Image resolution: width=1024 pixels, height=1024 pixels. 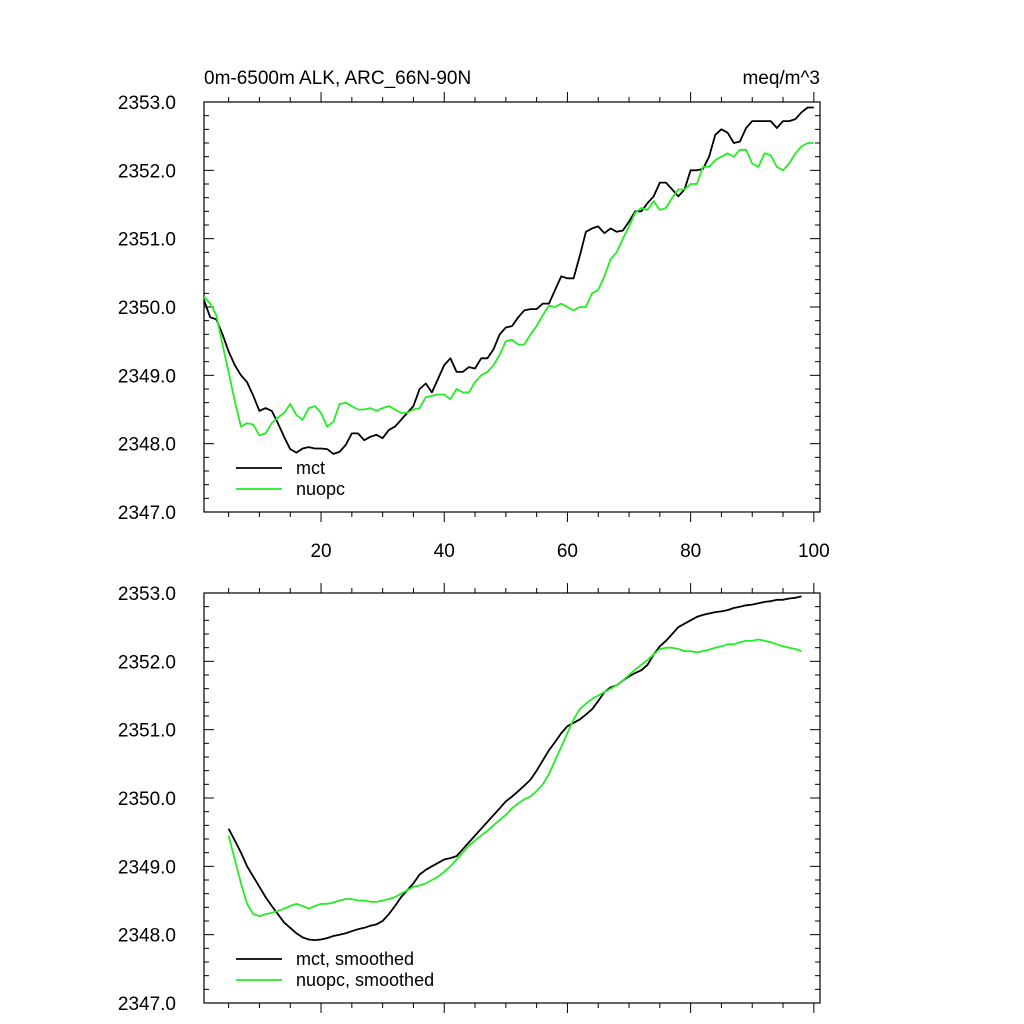 I want to click on x-tick-label: 80, so click(x=690, y=551).